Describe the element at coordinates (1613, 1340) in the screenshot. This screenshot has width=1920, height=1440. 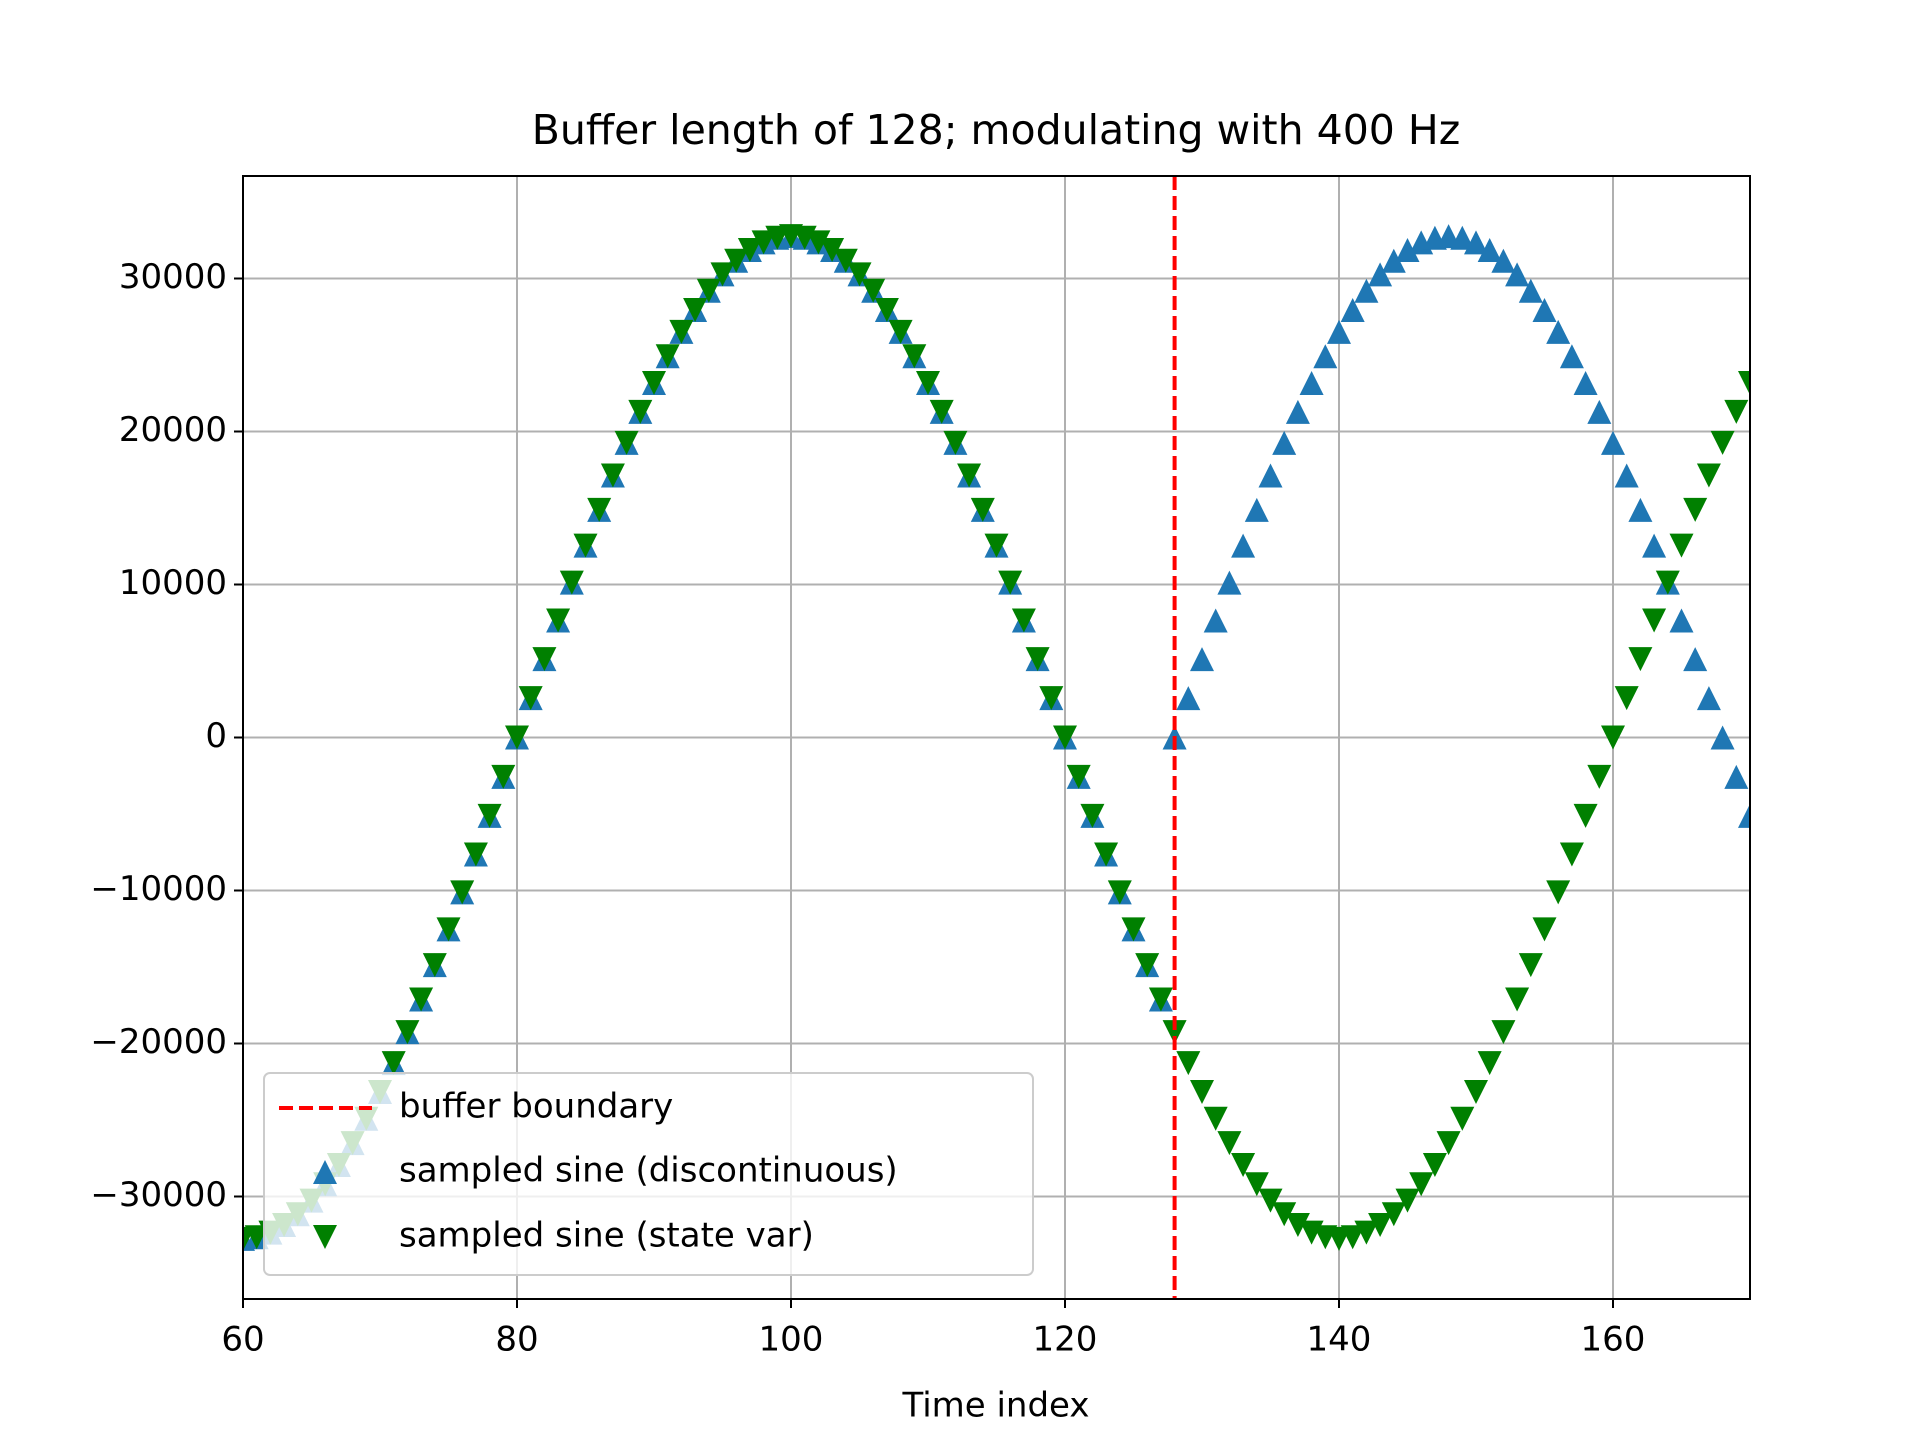
I see `x-tick-label: 160` at that location.